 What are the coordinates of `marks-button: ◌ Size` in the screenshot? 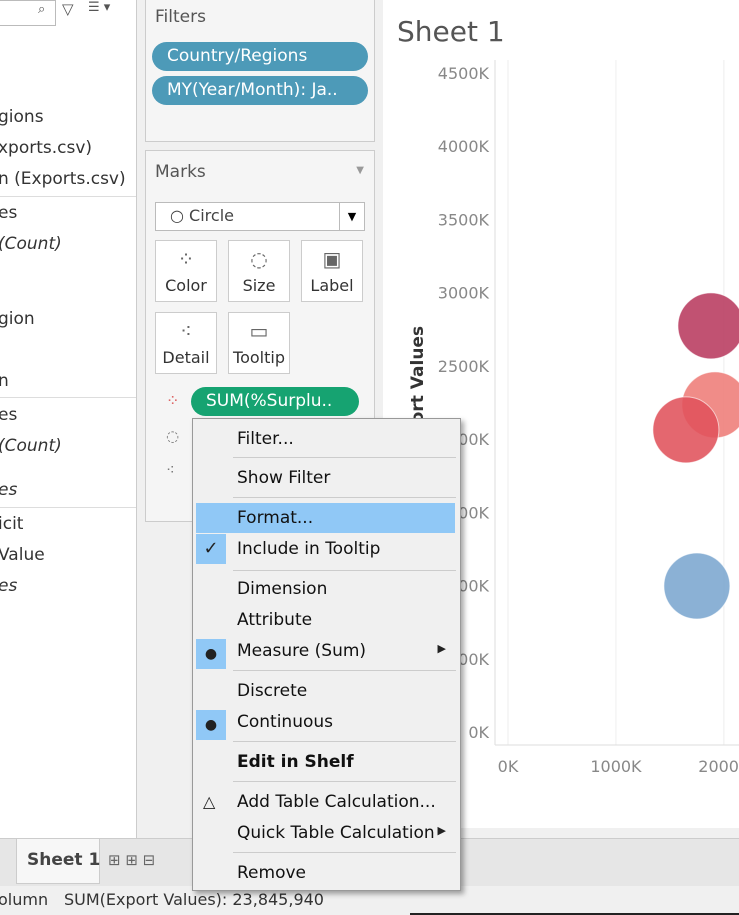 It's located at (259, 271).